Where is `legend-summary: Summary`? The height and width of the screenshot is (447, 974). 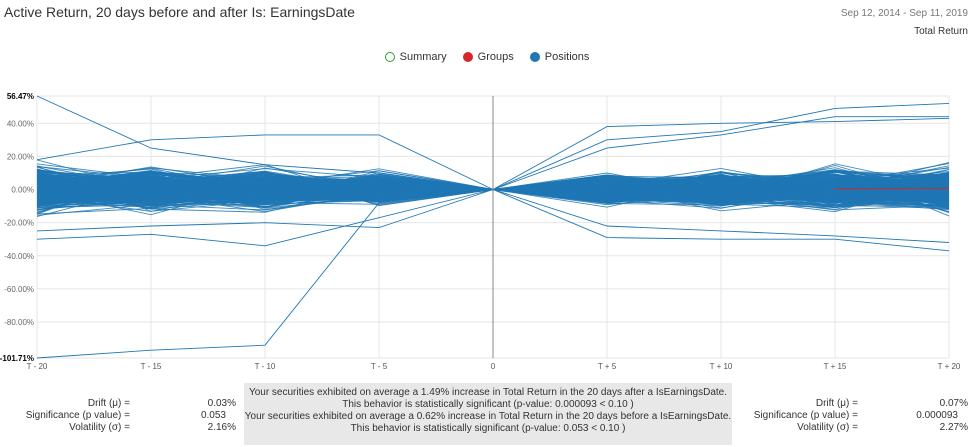
legend-summary: Summary is located at coordinates (415, 57).